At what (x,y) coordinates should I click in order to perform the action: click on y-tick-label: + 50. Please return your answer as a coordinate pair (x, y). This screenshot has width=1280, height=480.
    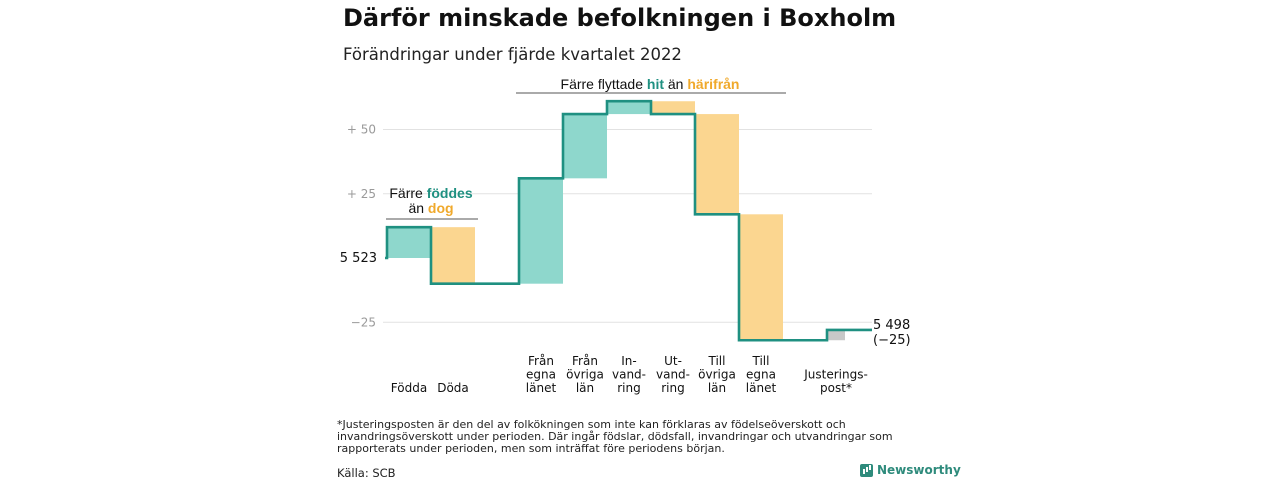
    Looking at the image, I should click on (361, 130).